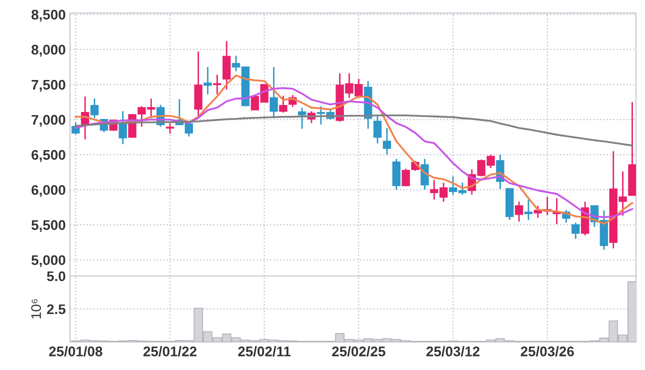  I want to click on y-tick-label: 5,500, so click(49, 226).